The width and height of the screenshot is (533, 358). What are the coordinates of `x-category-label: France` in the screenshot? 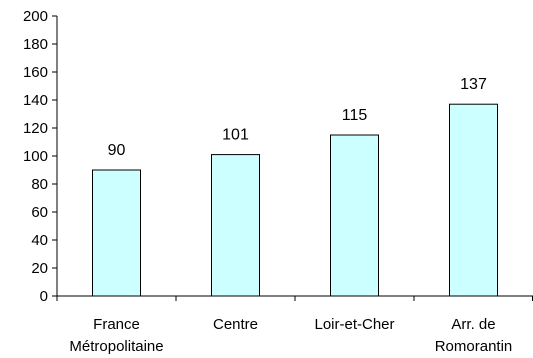 It's located at (116, 324).